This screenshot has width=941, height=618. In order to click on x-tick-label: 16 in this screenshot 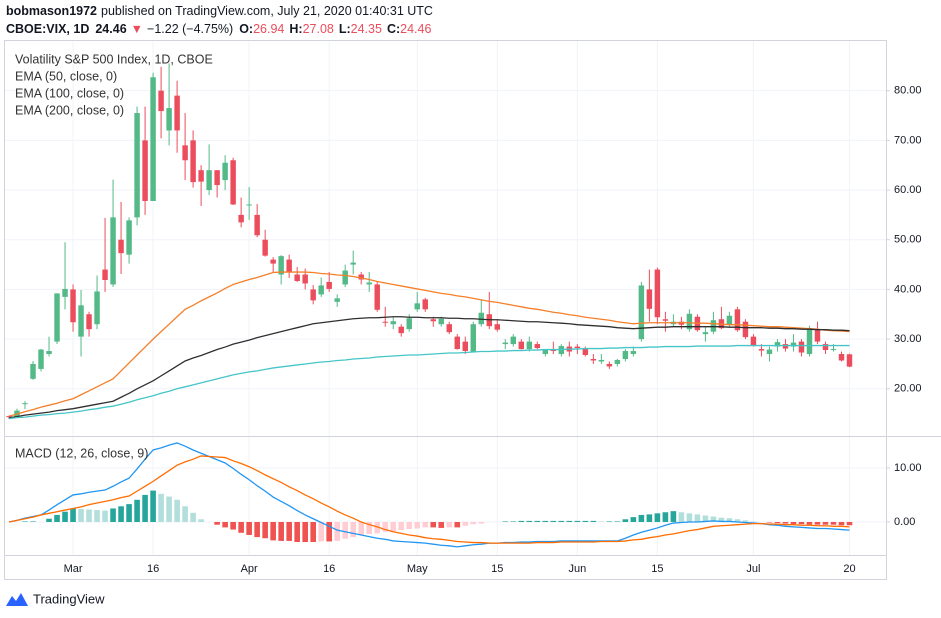, I will do `click(153, 569)`.